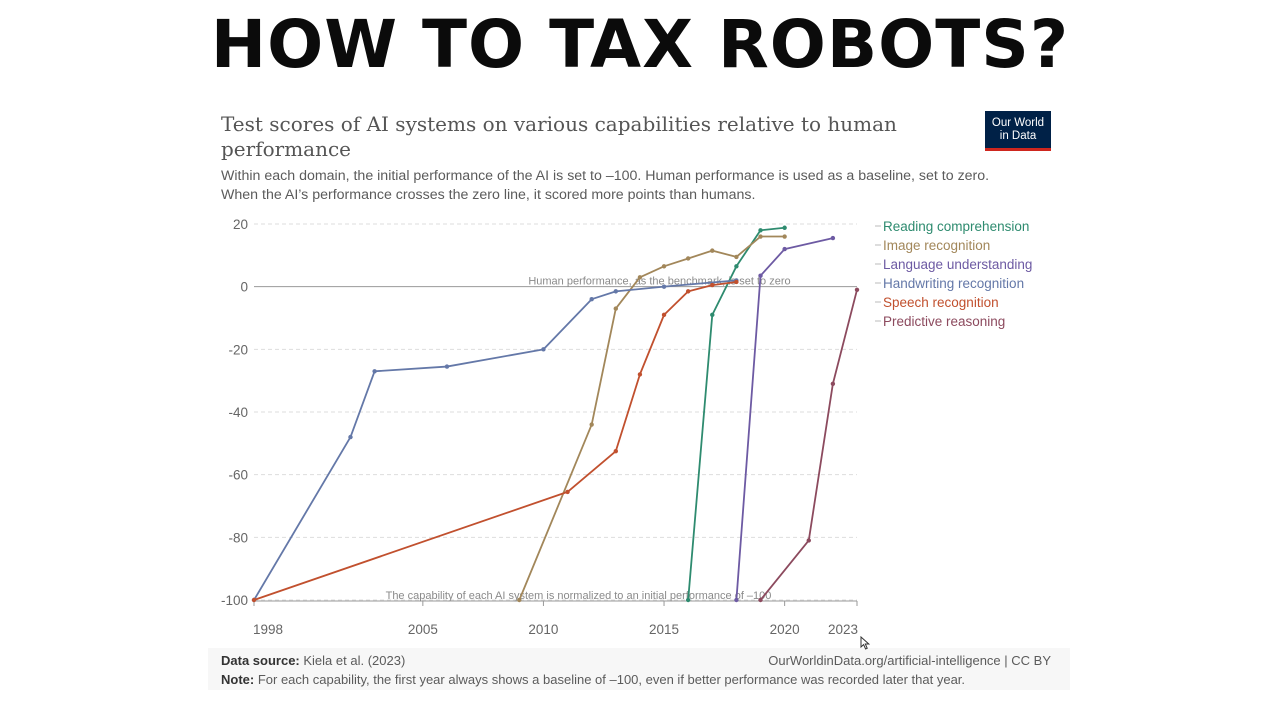  I want to click on legend-label: Predictive reasoning, so click(944, 321).